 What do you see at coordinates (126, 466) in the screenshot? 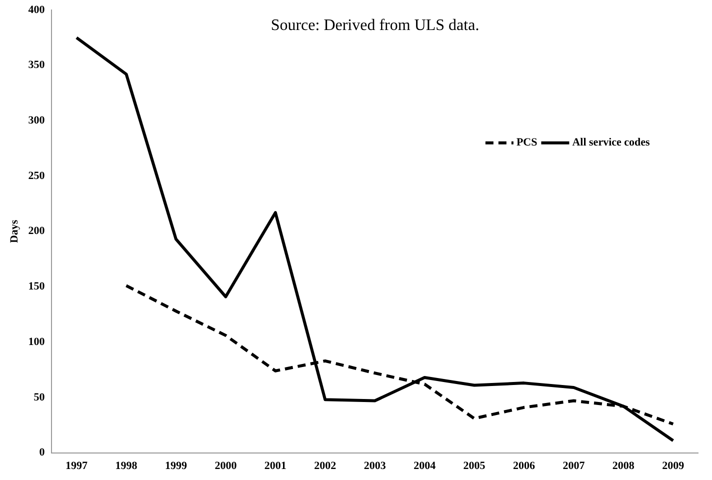
I see `x-tick-label: 1998` at bounding box center [126, 466].